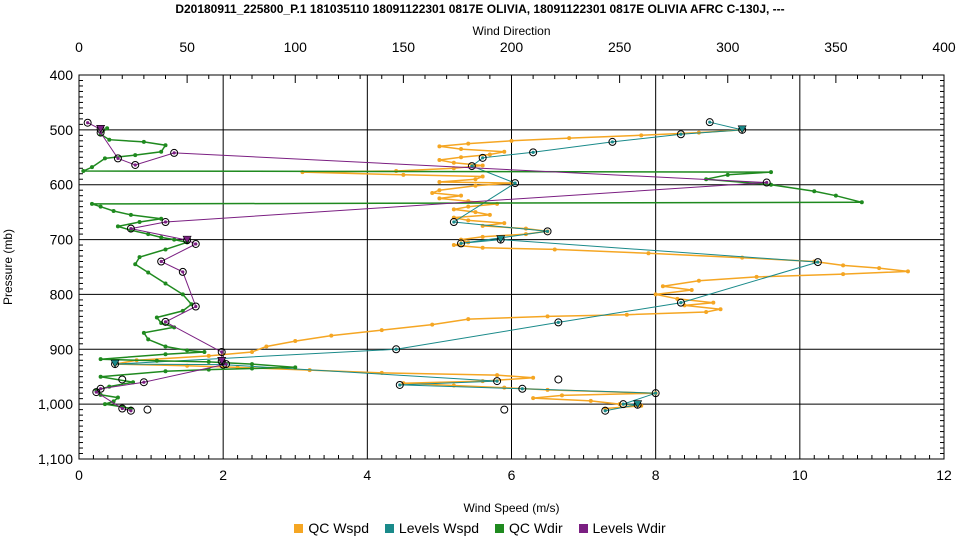 The height and width of the screenshot is (541, 960). I want to click on x-tick-label: 0, so click(79, 475).